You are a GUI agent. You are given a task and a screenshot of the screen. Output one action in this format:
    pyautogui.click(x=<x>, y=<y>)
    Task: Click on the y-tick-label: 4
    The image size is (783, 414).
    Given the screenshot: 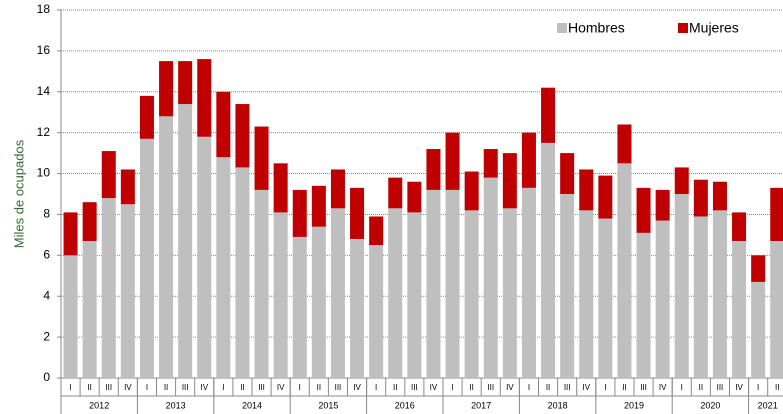 What is the action you would take?
    pyautogui.click(x=46, y=295)
    